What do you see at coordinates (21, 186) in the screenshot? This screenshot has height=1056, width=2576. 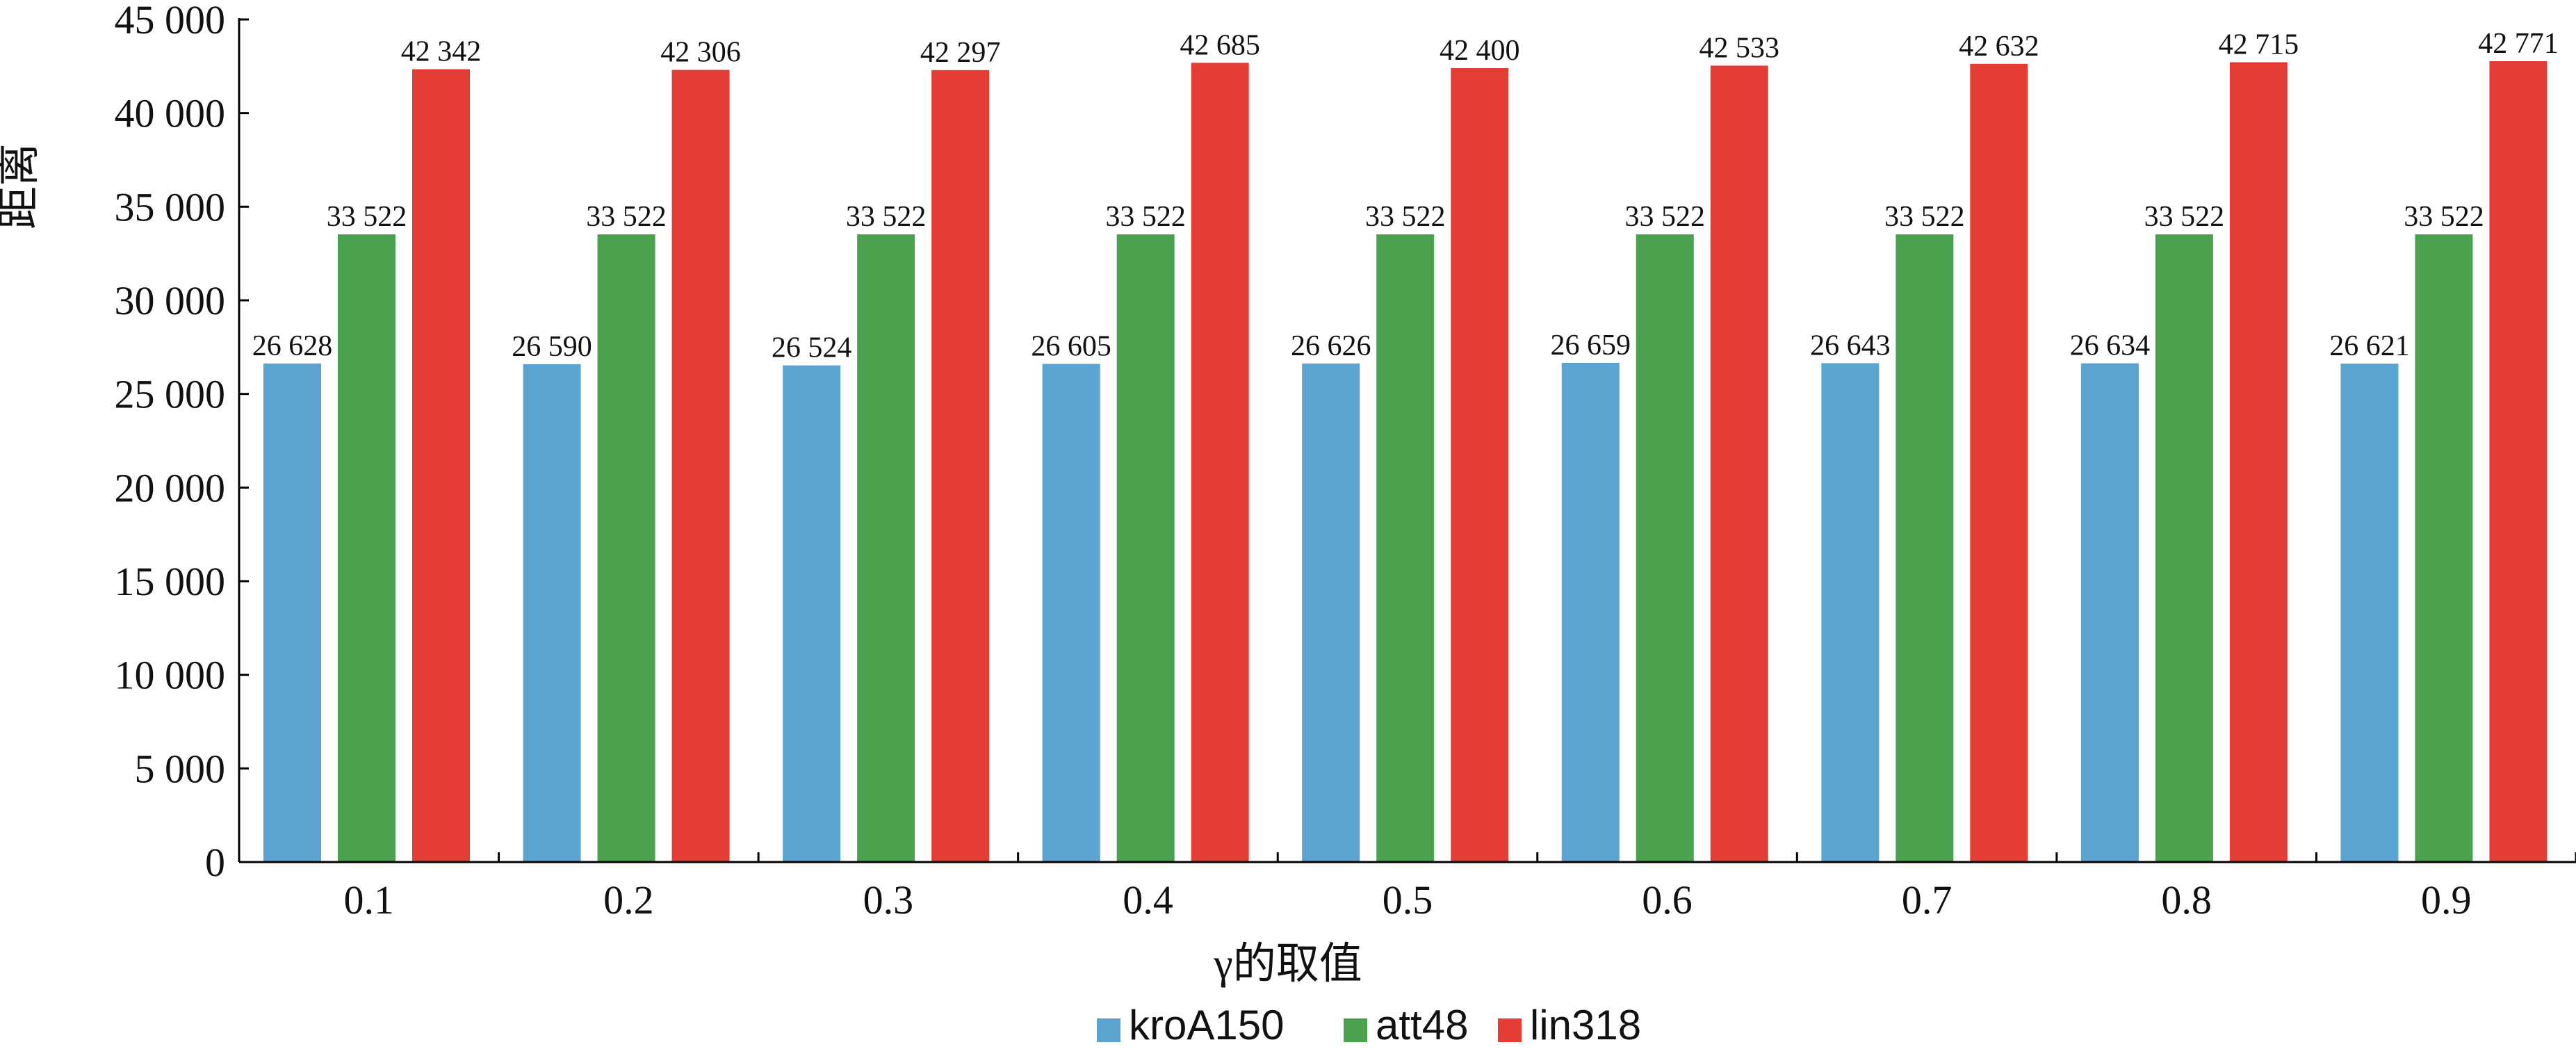 I see `y-axis-title: 距离` at bounding box center [21, 186].